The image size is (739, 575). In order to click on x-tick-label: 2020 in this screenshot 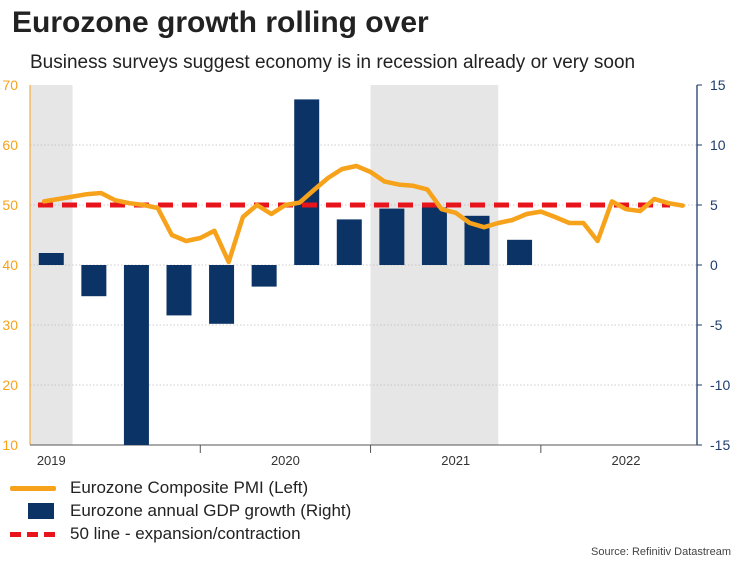, I will do `click(285, 460)`.